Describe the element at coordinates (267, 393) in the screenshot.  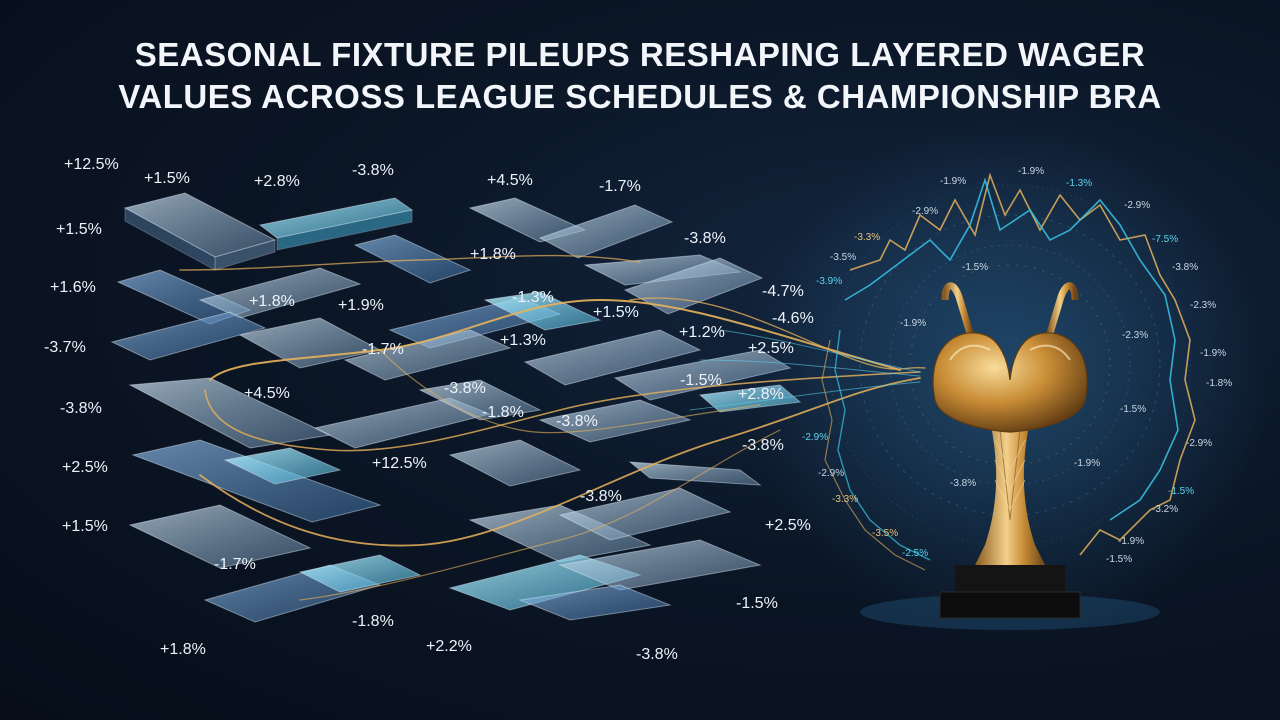
I see `value-label: +4.5%` at that location.